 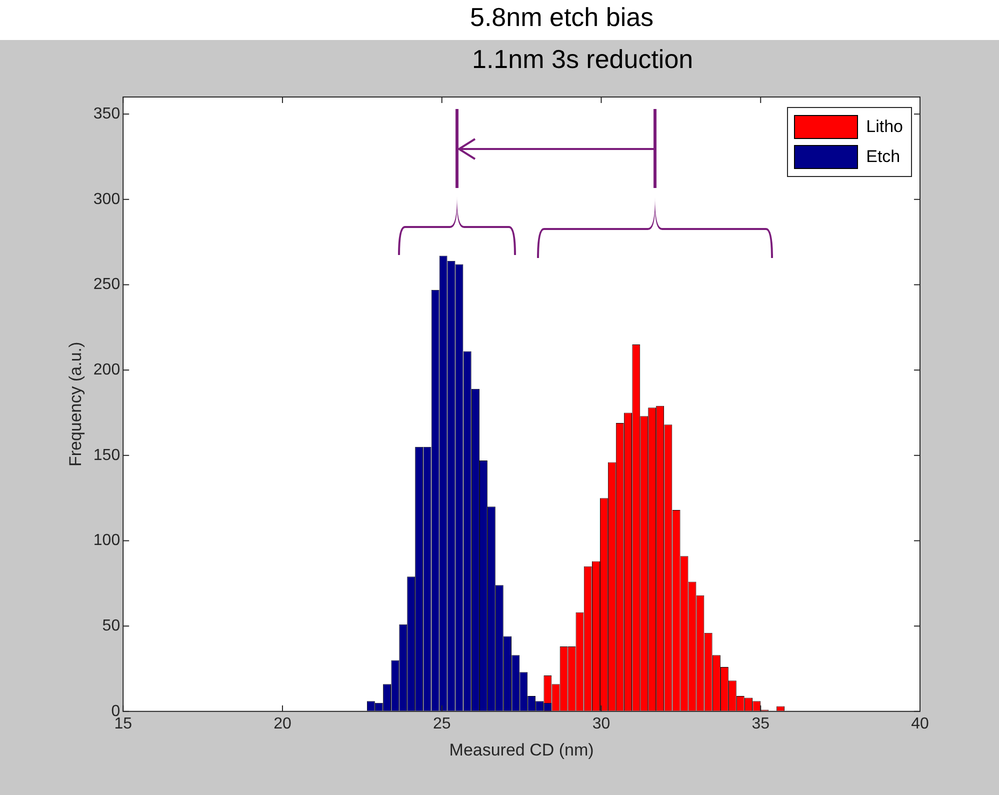 What do you see at coordinates (562, 17) in the screenshot?
I see `text: 5.8nm etch bias` at bounding box center [562, 17].